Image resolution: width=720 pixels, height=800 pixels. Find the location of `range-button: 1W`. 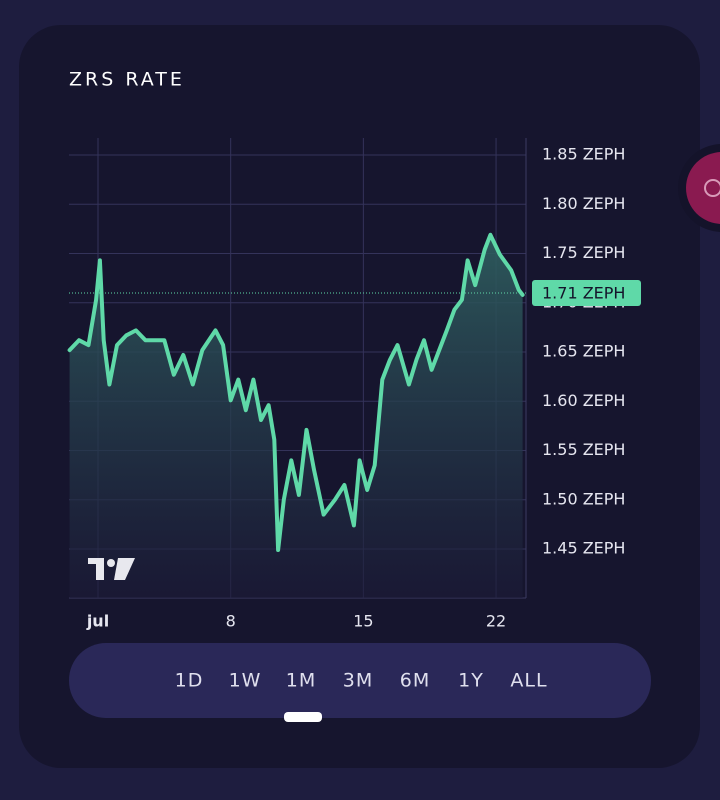

range-button: 1W is located at coordinates (245, 681).